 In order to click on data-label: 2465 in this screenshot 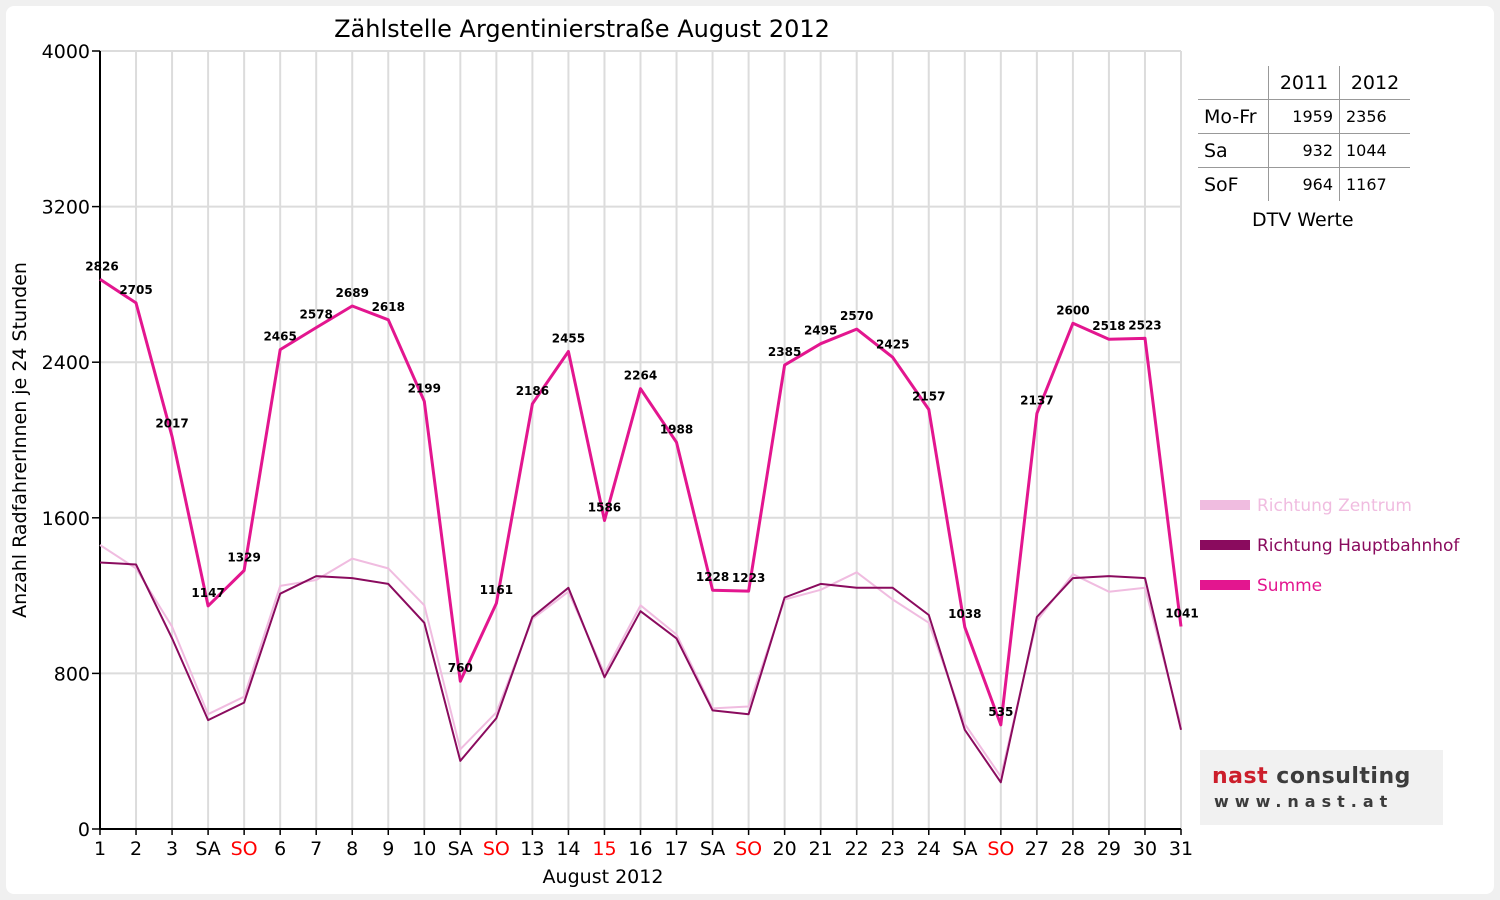, I will do `click(279, 337)`.